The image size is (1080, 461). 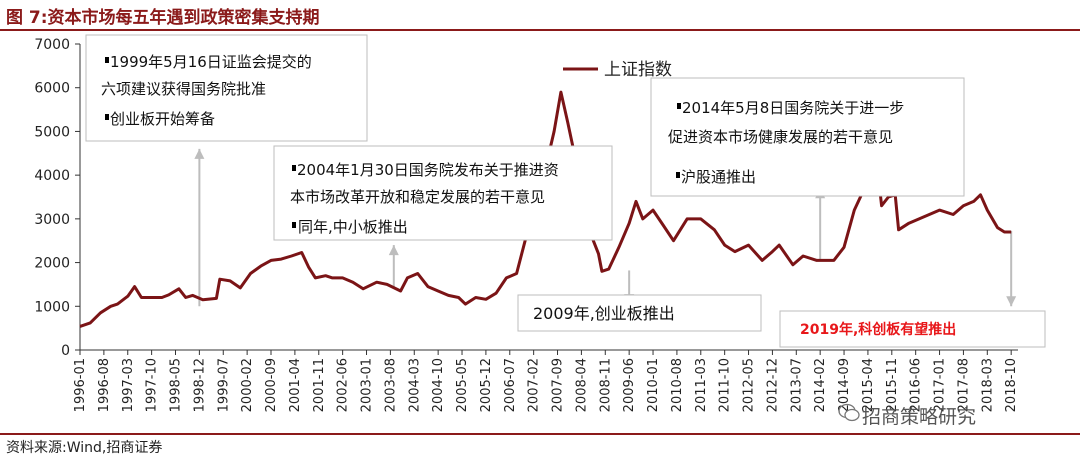 What do you see at coordinates (868, 385) in the screenshot?
I see `x-tick-label: 2015-04` at bounding box center [868, 385].